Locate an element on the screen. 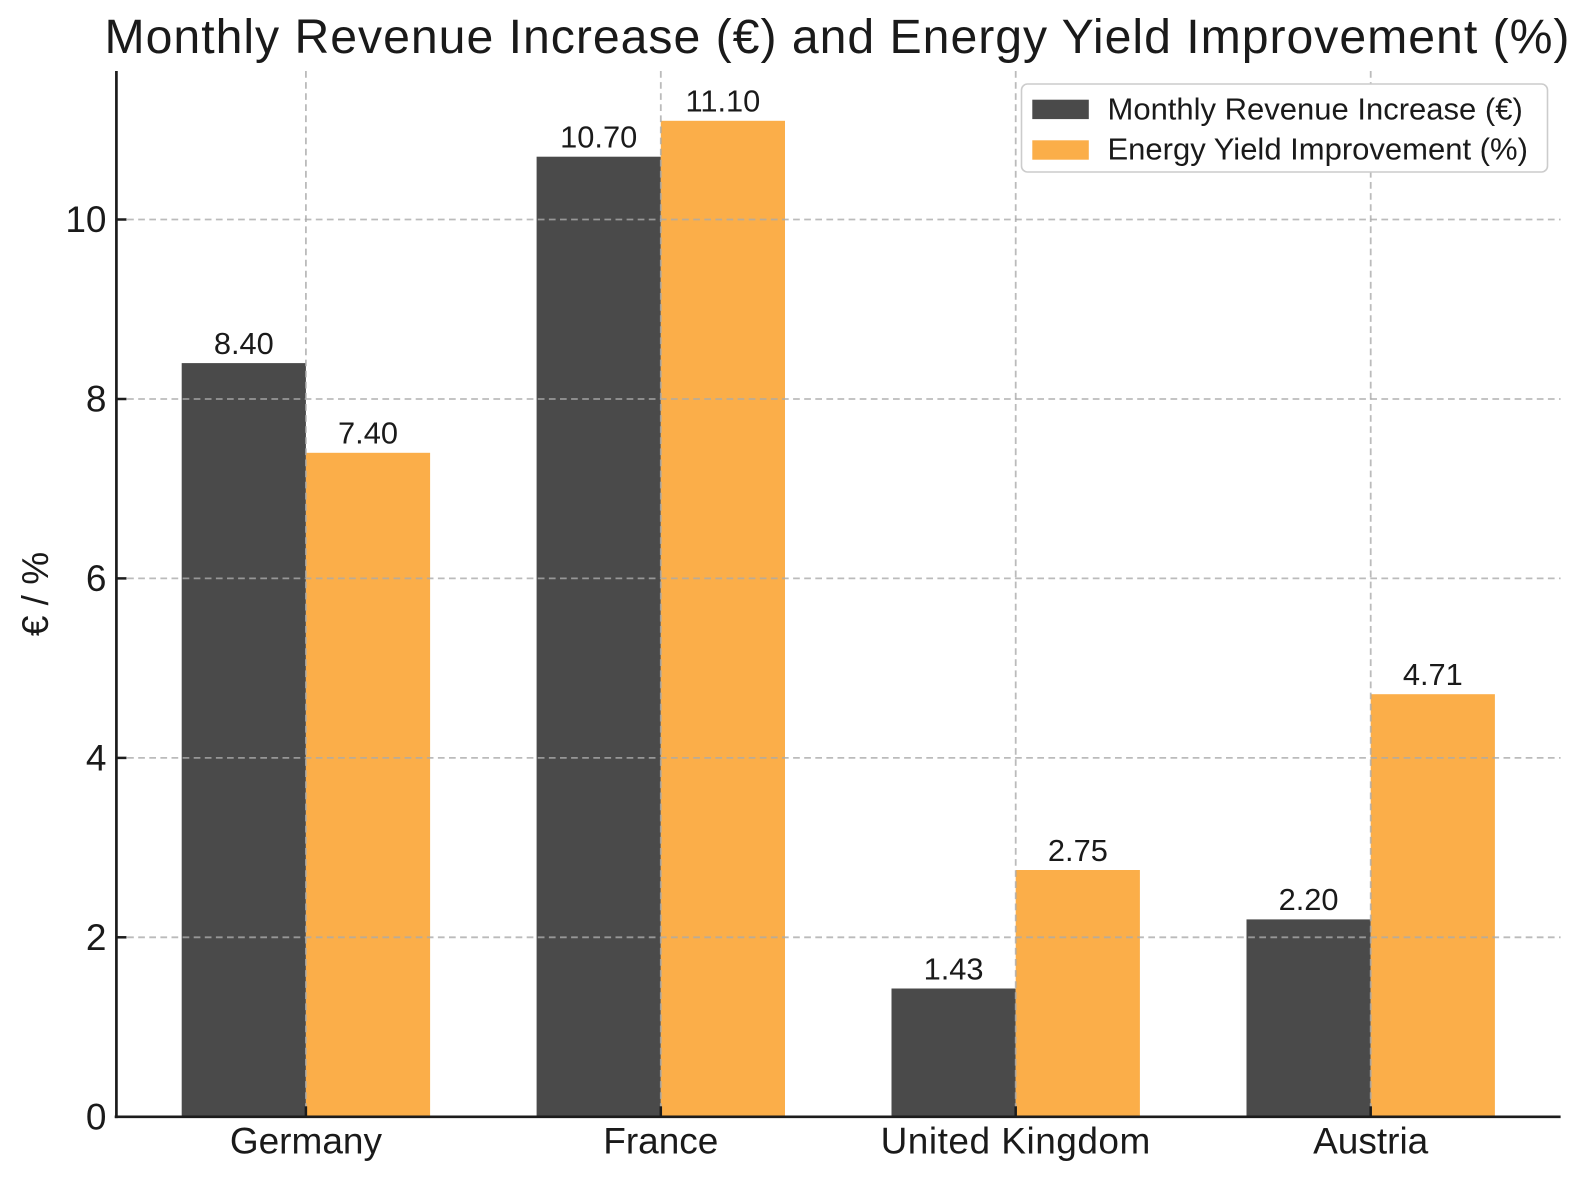  svg-text: 8.40 is located at coordinates (244, 343).